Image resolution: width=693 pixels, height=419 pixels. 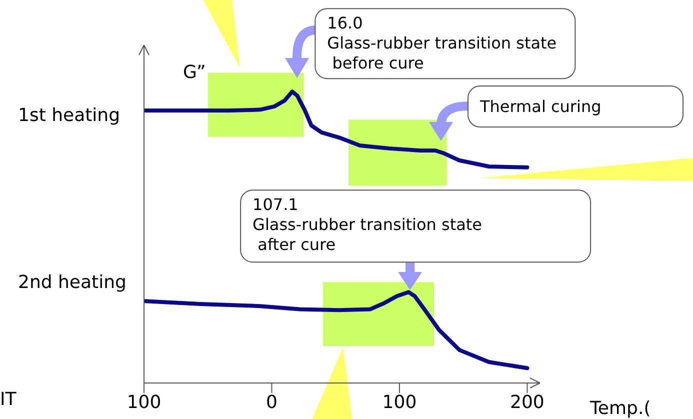 I want to click on x-axis-title: Temp.(, so click(x=620, y=408).